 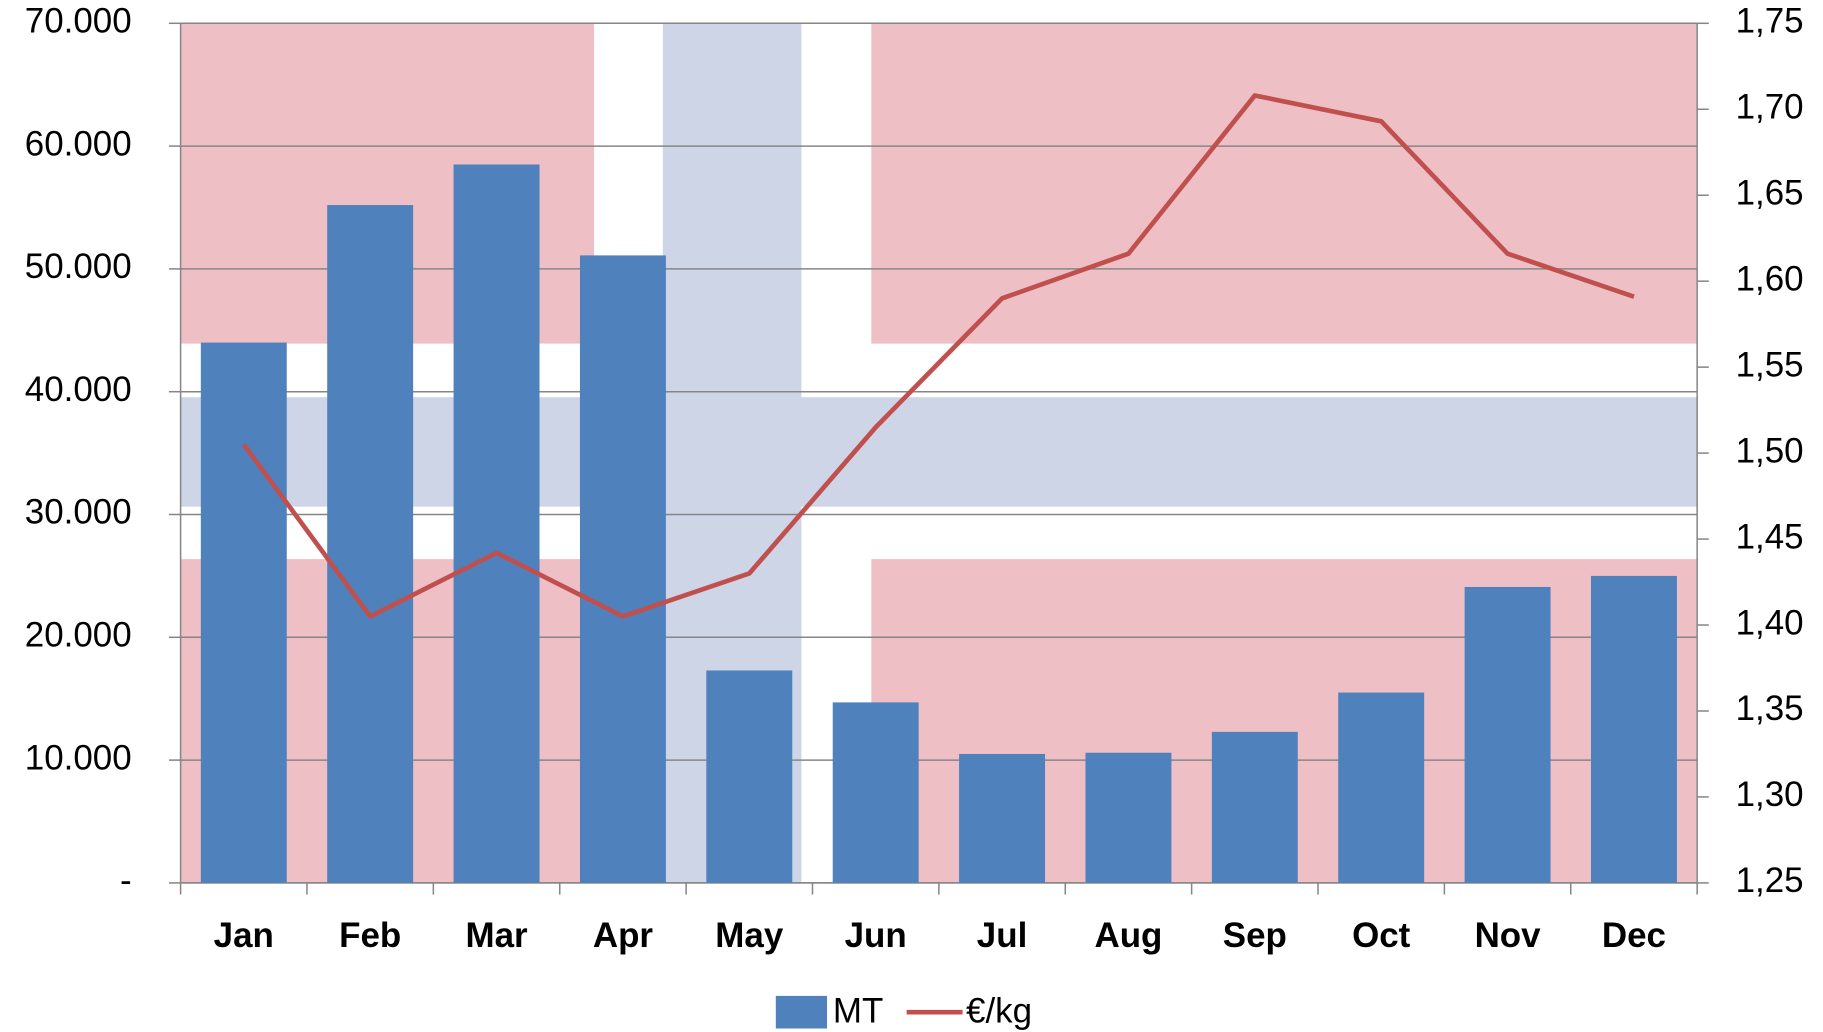 What do you see at coordinates (78, 266) in the screenshot?
I see `y-tick-label: 50.000` at bounding box center [78, 266].